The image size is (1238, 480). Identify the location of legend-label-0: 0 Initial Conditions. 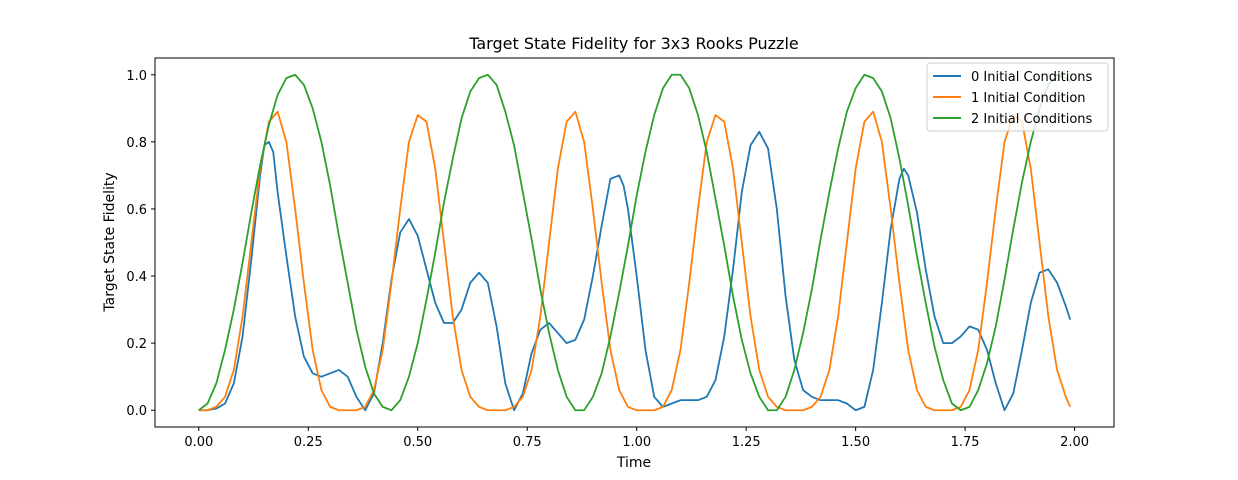
(1032, 77).